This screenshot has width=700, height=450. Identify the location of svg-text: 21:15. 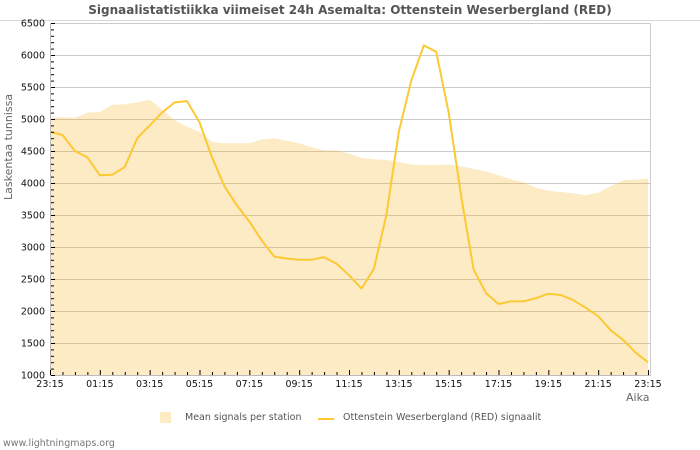
(597, 384).